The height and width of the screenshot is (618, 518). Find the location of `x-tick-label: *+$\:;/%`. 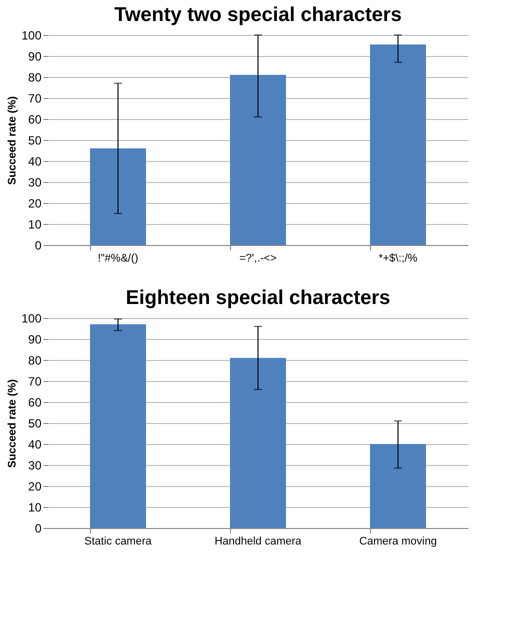

x-tick-label: *+$\:;/% is located at coordinates (398, 258).